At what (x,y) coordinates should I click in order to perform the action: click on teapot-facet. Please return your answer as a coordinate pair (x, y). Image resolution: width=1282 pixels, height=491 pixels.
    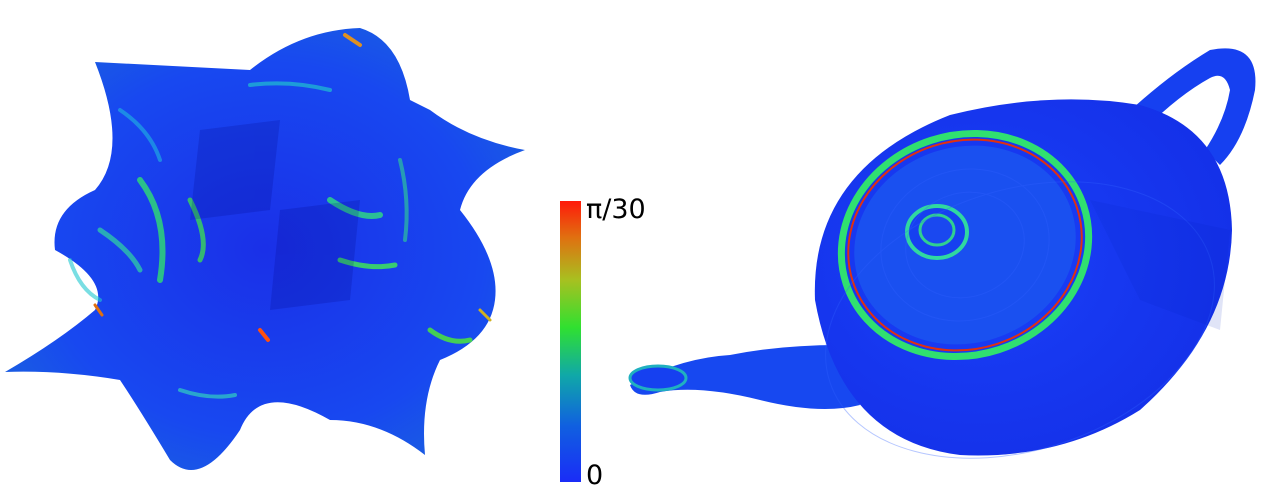
    Looking at the image, I should click on (1160, 265).